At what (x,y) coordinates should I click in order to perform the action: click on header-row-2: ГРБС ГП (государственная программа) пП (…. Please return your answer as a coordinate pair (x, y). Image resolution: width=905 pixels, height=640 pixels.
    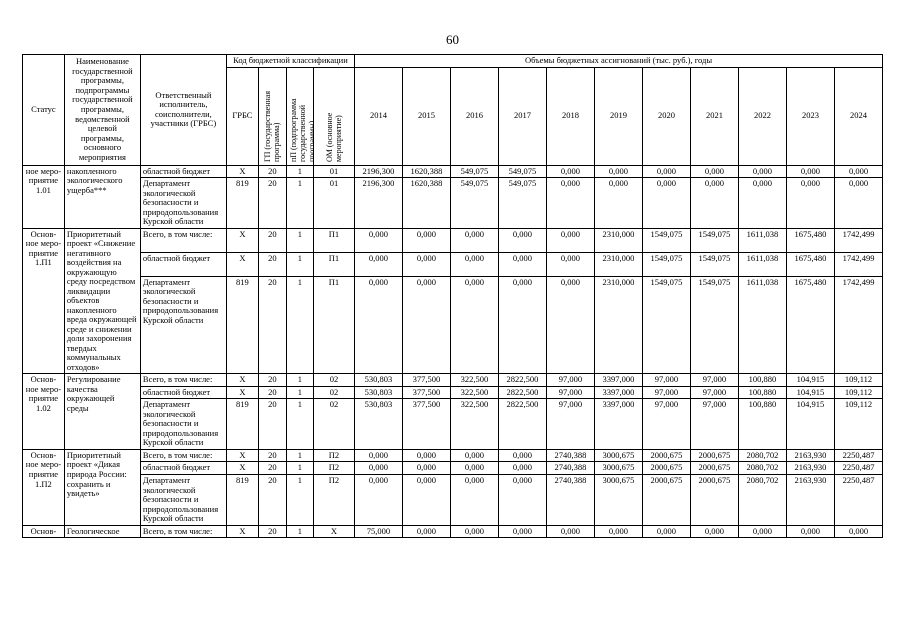
    Looking at the image, I should click on (453, 116).